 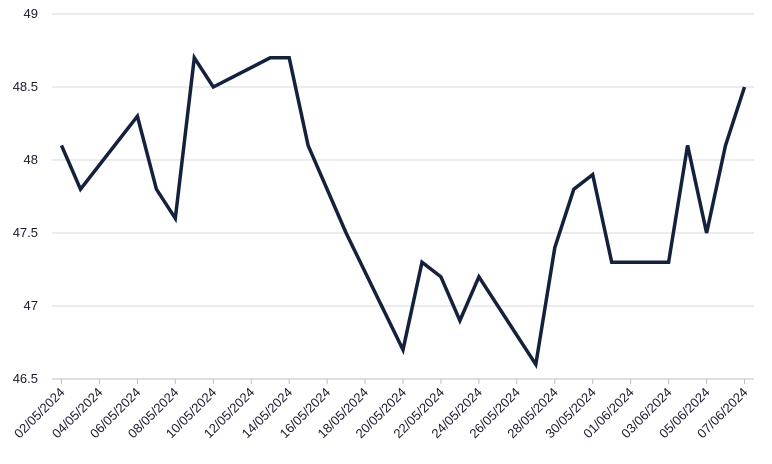 What do you see at coordinates (31, 305) in the screenshot?
I see `y-tick-label: 47` at bounding box center [31, 305].